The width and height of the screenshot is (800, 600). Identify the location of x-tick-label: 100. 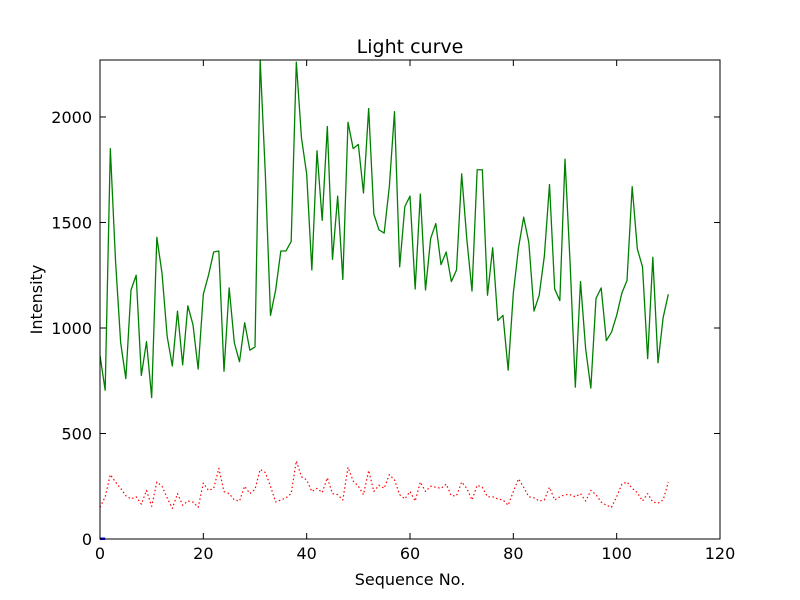
(616, 553).